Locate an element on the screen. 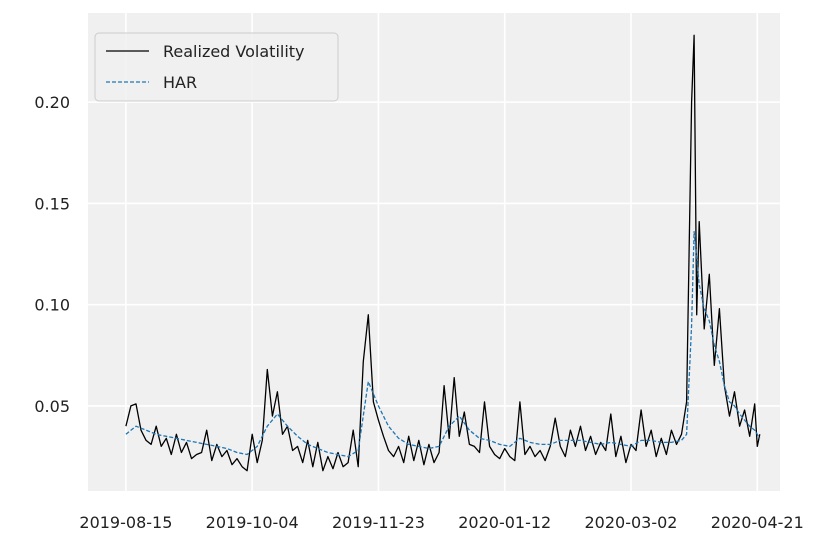 The image size is (830, 554). y-tick-label: 0.20 is located at coordinates (52, 102).